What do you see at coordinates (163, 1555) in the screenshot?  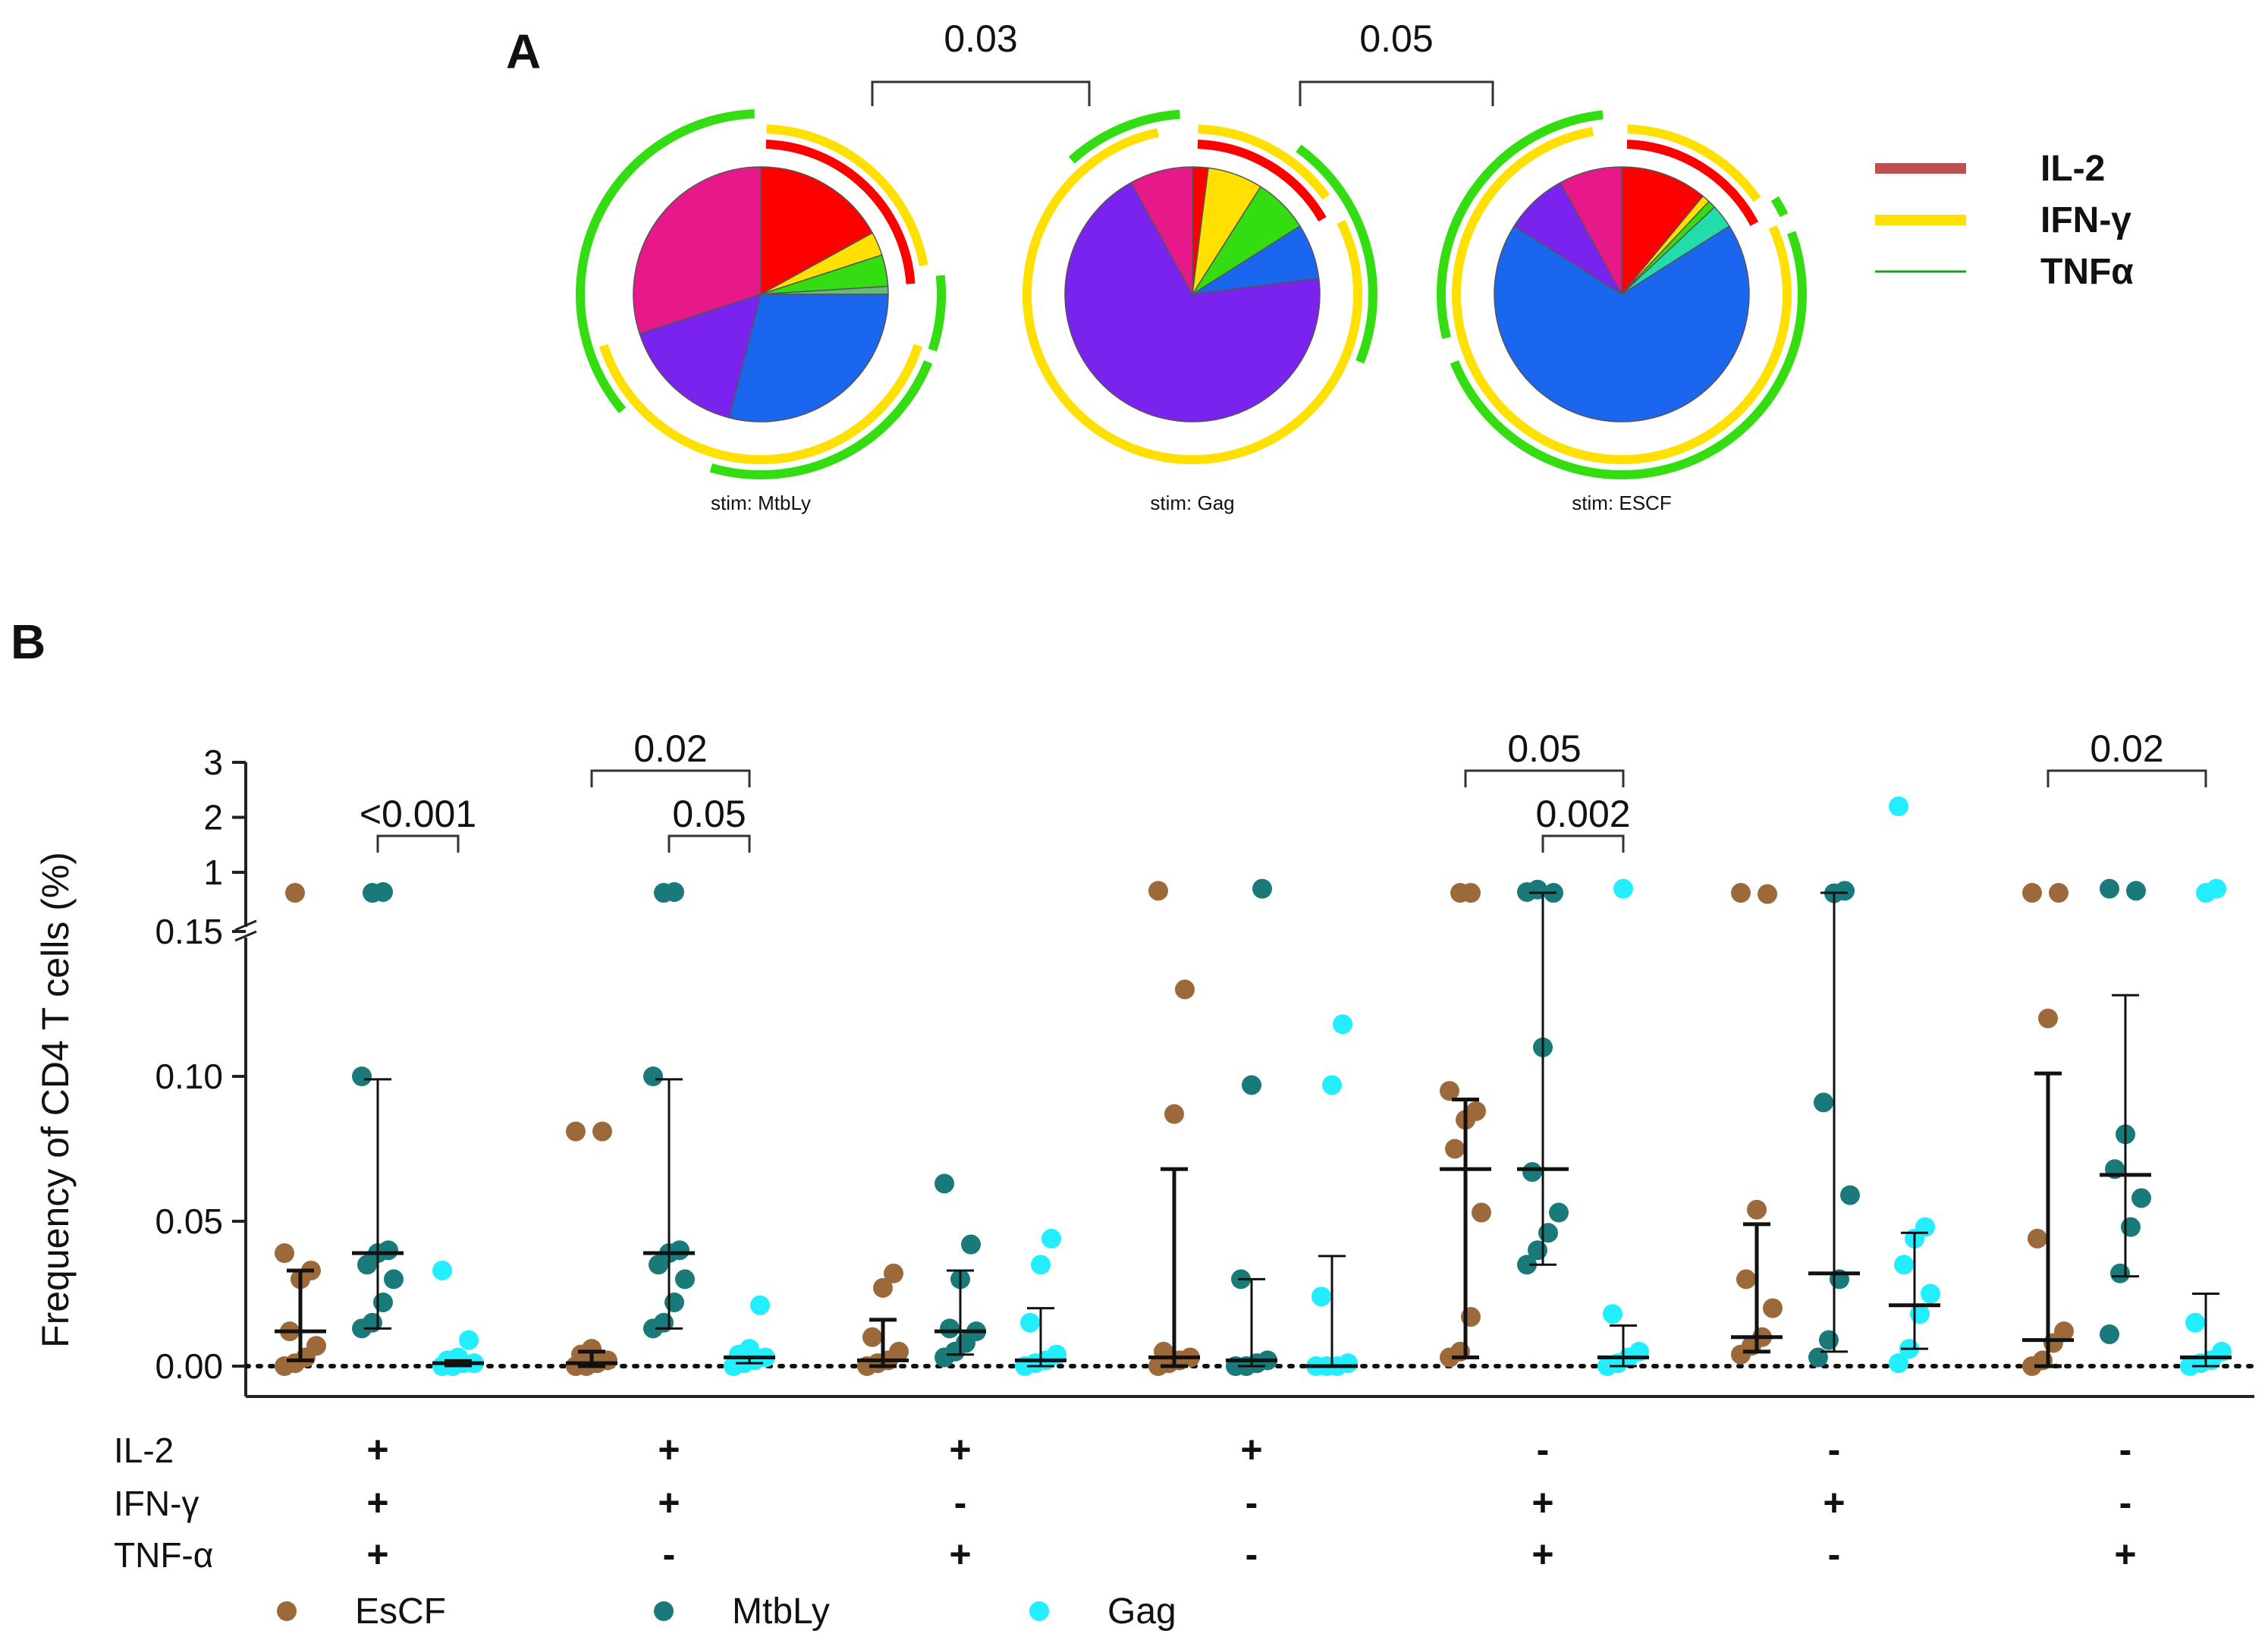 I see `row-label: TNF-α` at bounding box center [163, 1555].